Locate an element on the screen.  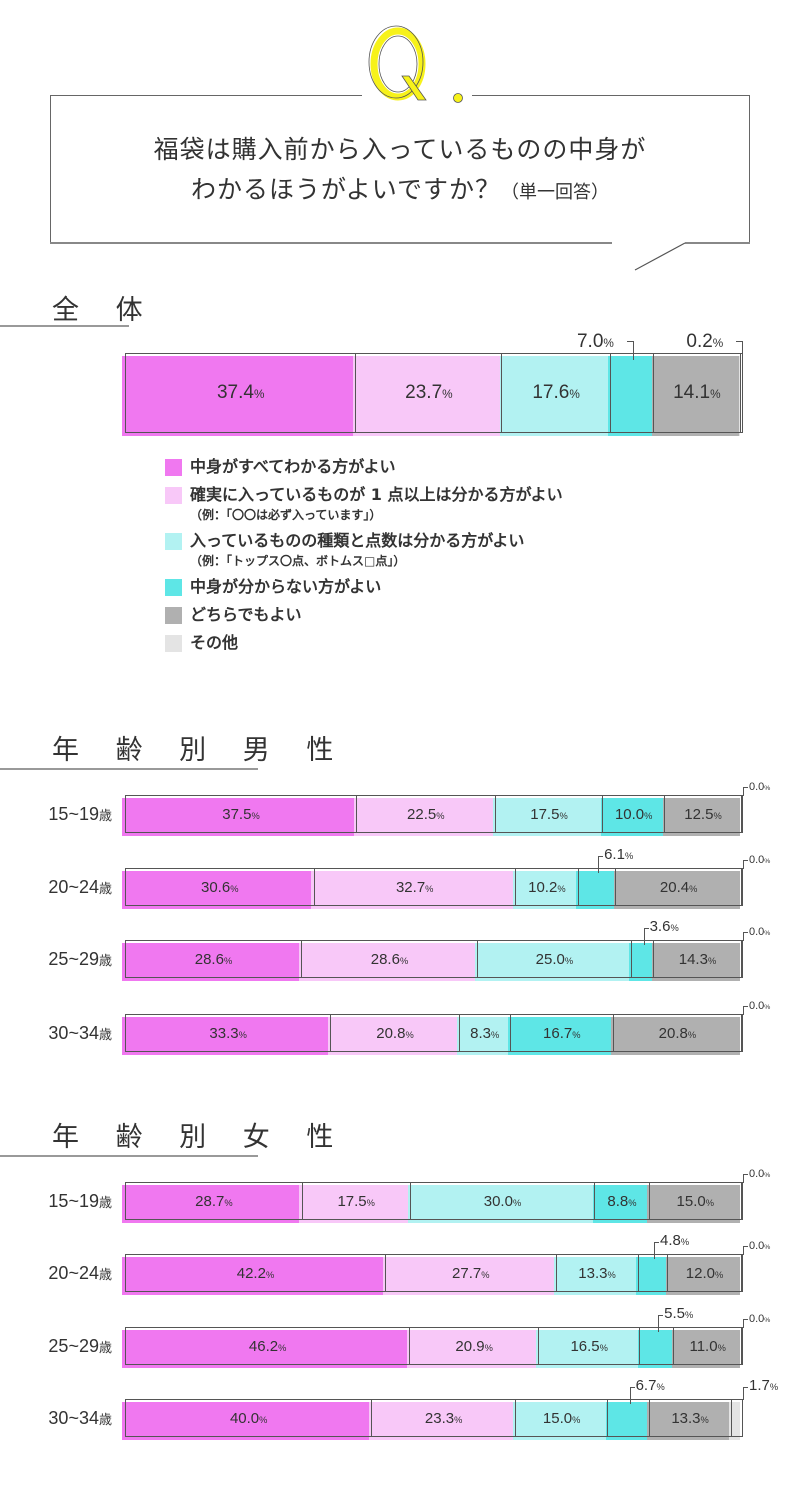
segment-one_known: 20.9% is located at coordinates (474, 1346).